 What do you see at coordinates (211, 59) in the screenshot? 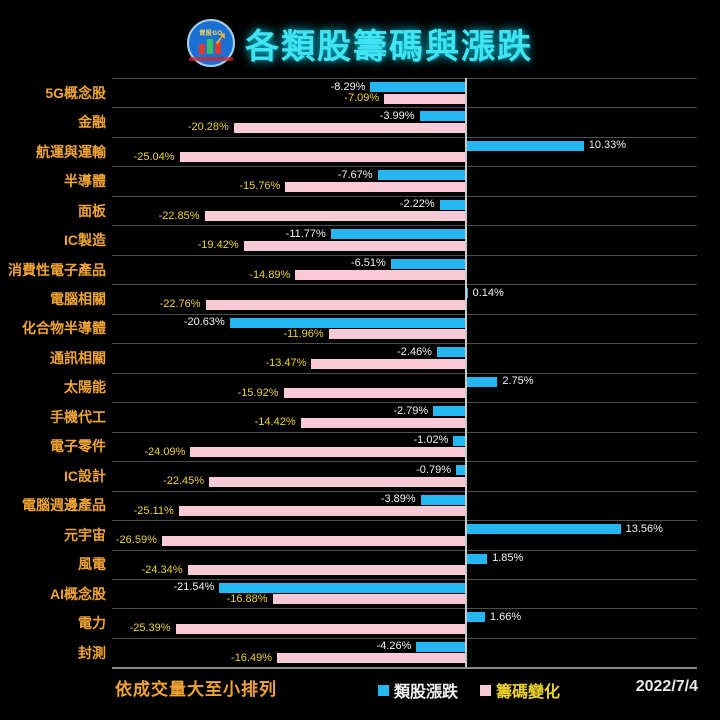
I see `logo-bottom-ribbon` at bounding box center [211, 59].